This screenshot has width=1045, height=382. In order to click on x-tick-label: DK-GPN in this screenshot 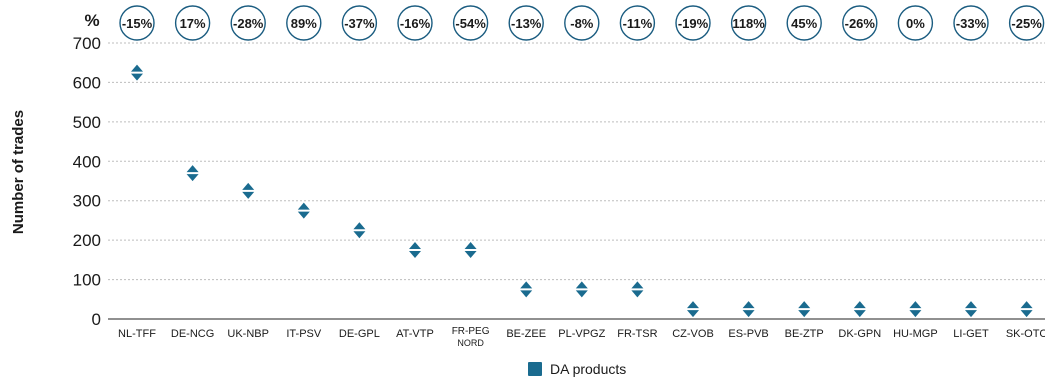, I will do `click(859, 334)`.